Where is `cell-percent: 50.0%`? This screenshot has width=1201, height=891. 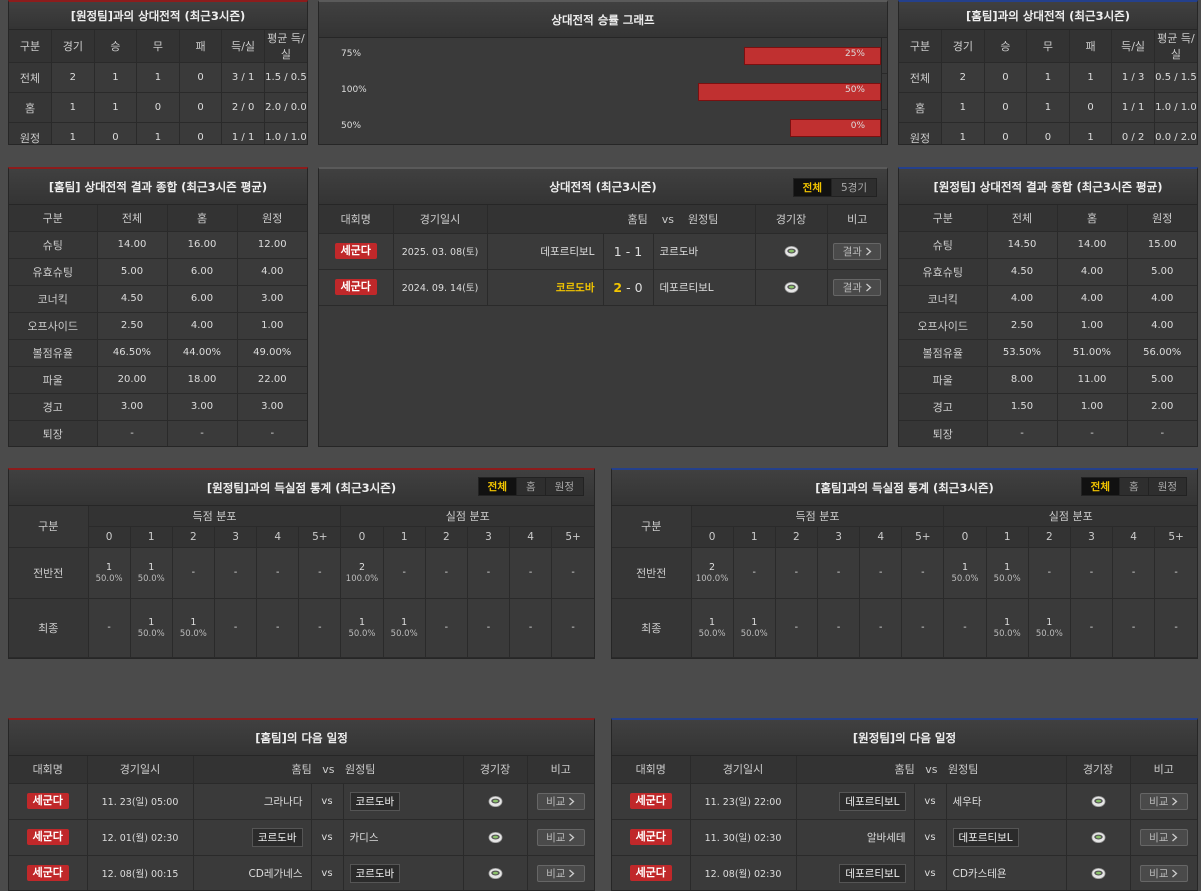 cell-percent: 50.0% is located at coordinates (1007, 633).